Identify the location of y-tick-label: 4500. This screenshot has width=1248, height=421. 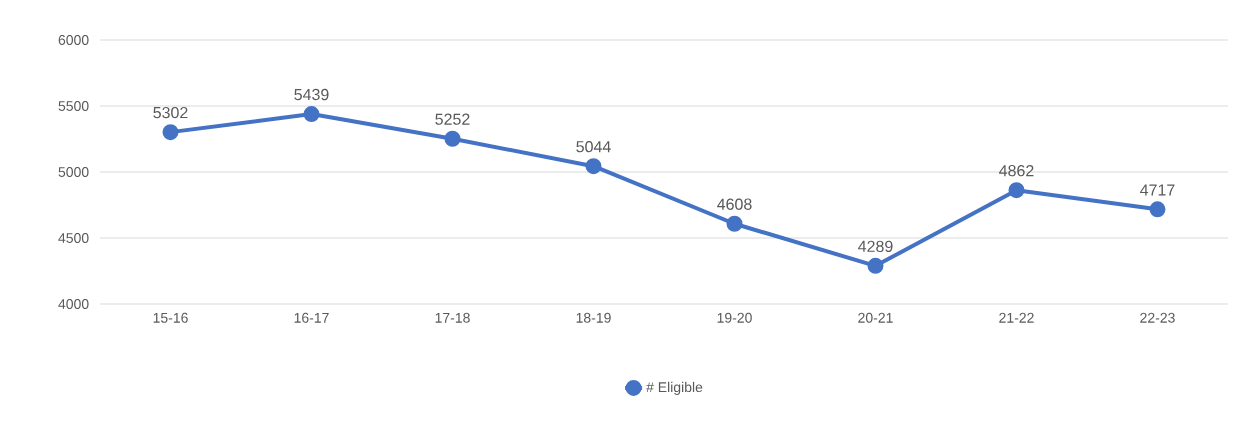
(73, 238).